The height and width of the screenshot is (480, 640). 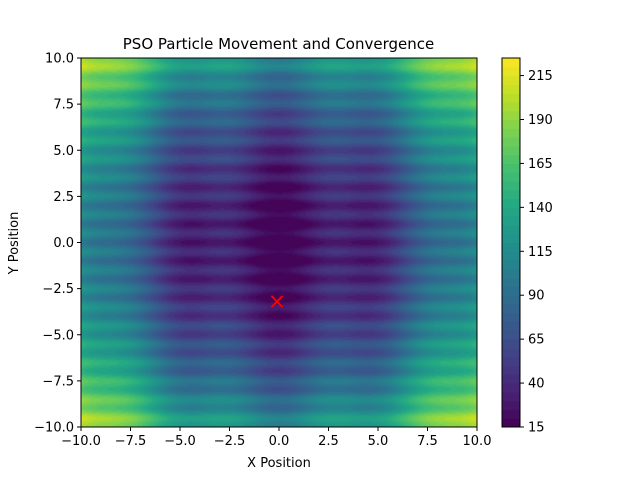 I want to click on colorbar-frame, so click(x=511, y=242).